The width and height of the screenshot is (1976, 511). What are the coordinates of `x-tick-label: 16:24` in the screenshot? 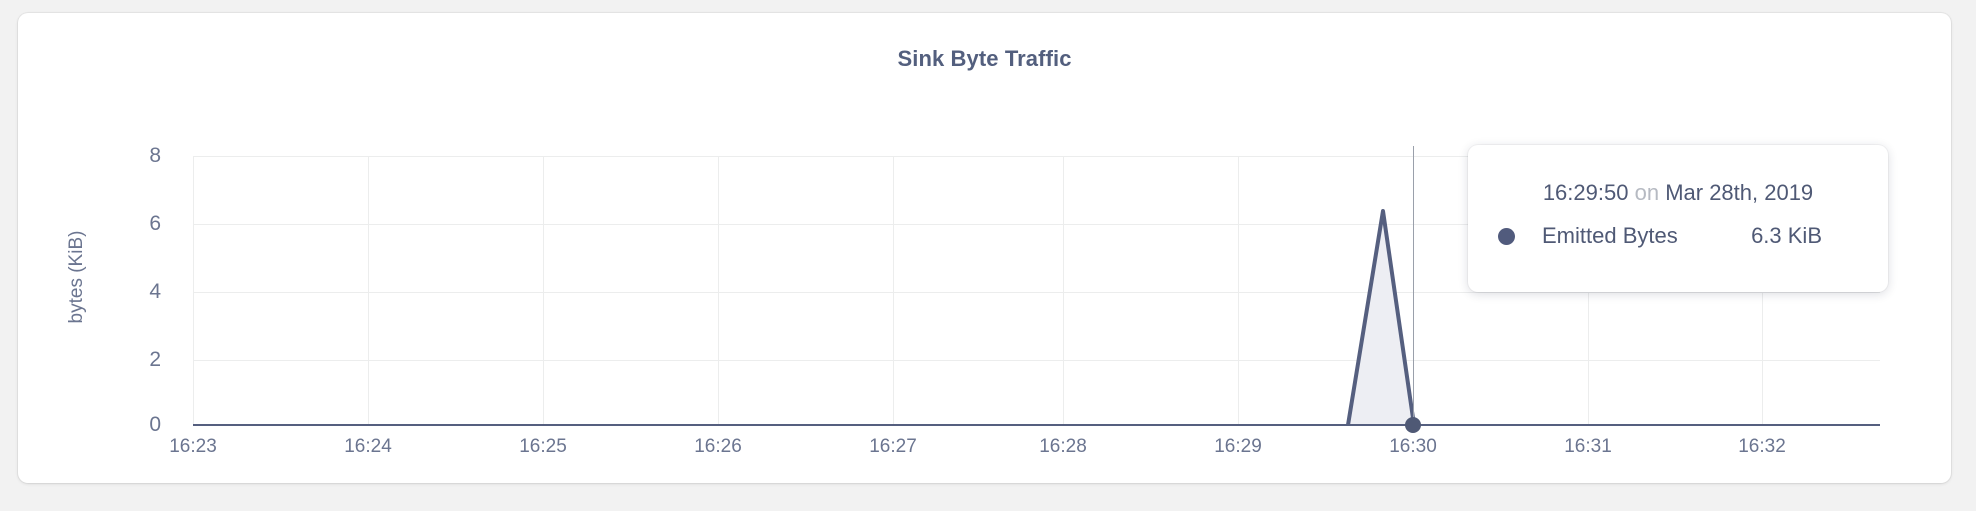 It's located at (368, 446).